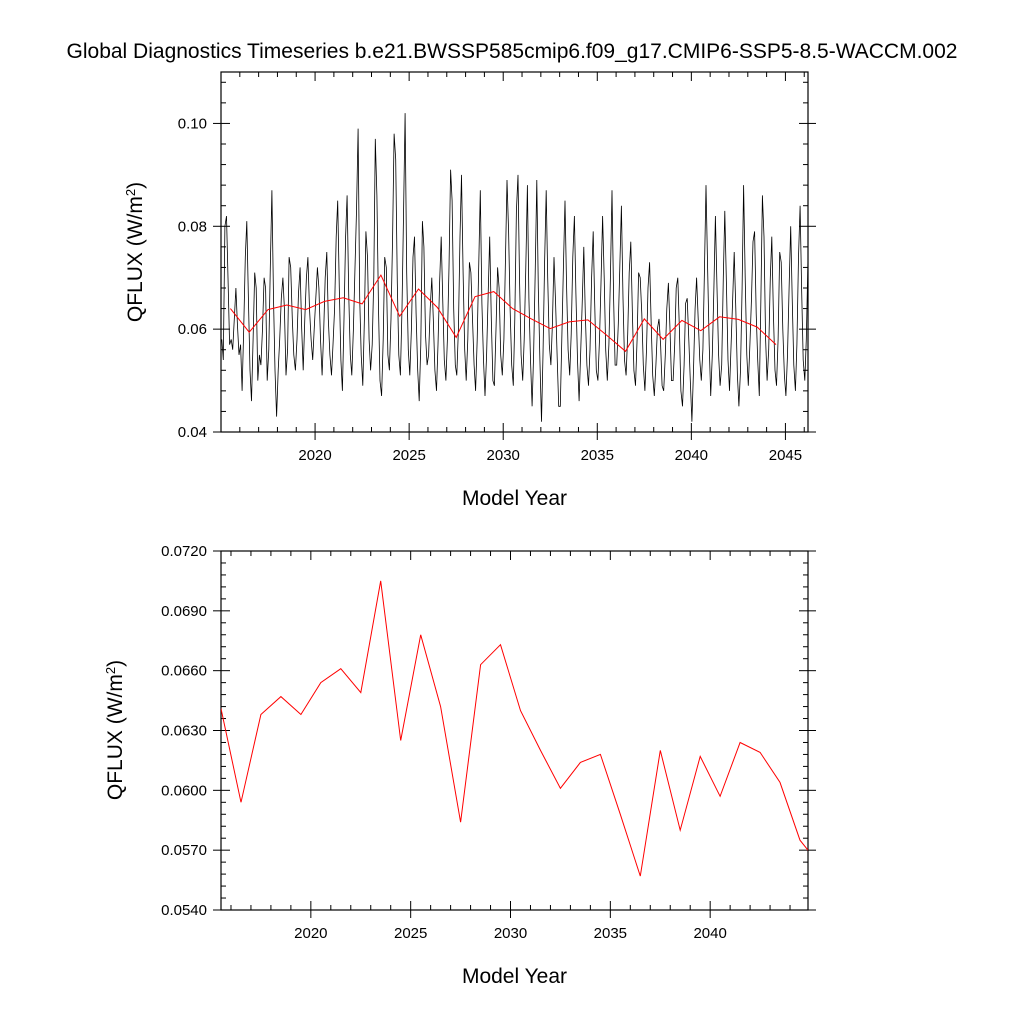 This screenshot has height=1024, width=1024. Describe the element at coordinates (192, 329) in the screenshot. I see `y-tick-label: 0.06` at that location.